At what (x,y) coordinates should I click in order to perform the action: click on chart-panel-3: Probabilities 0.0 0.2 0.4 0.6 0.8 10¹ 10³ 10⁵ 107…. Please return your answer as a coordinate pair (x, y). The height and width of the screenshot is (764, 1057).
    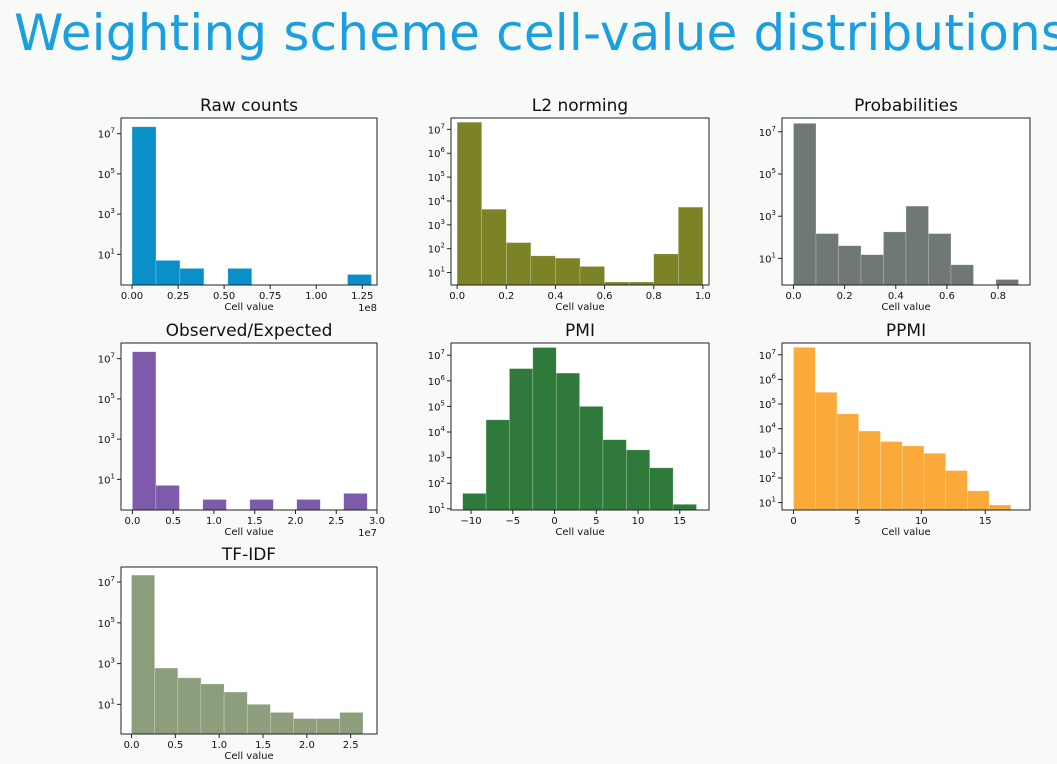
    Looking at the image, I should click on (895, 204).